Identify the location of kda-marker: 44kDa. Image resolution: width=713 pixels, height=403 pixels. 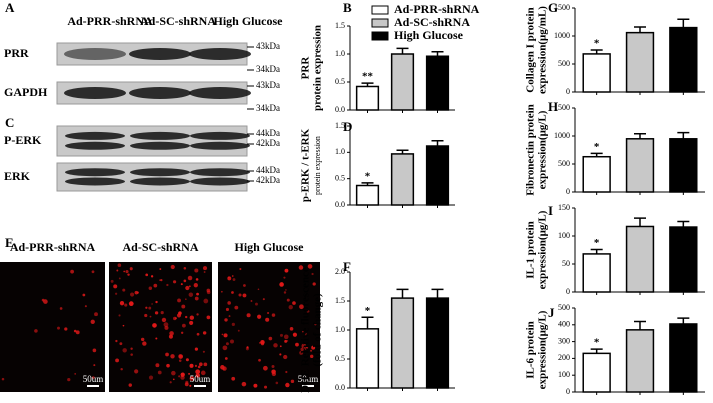
(268, 170).